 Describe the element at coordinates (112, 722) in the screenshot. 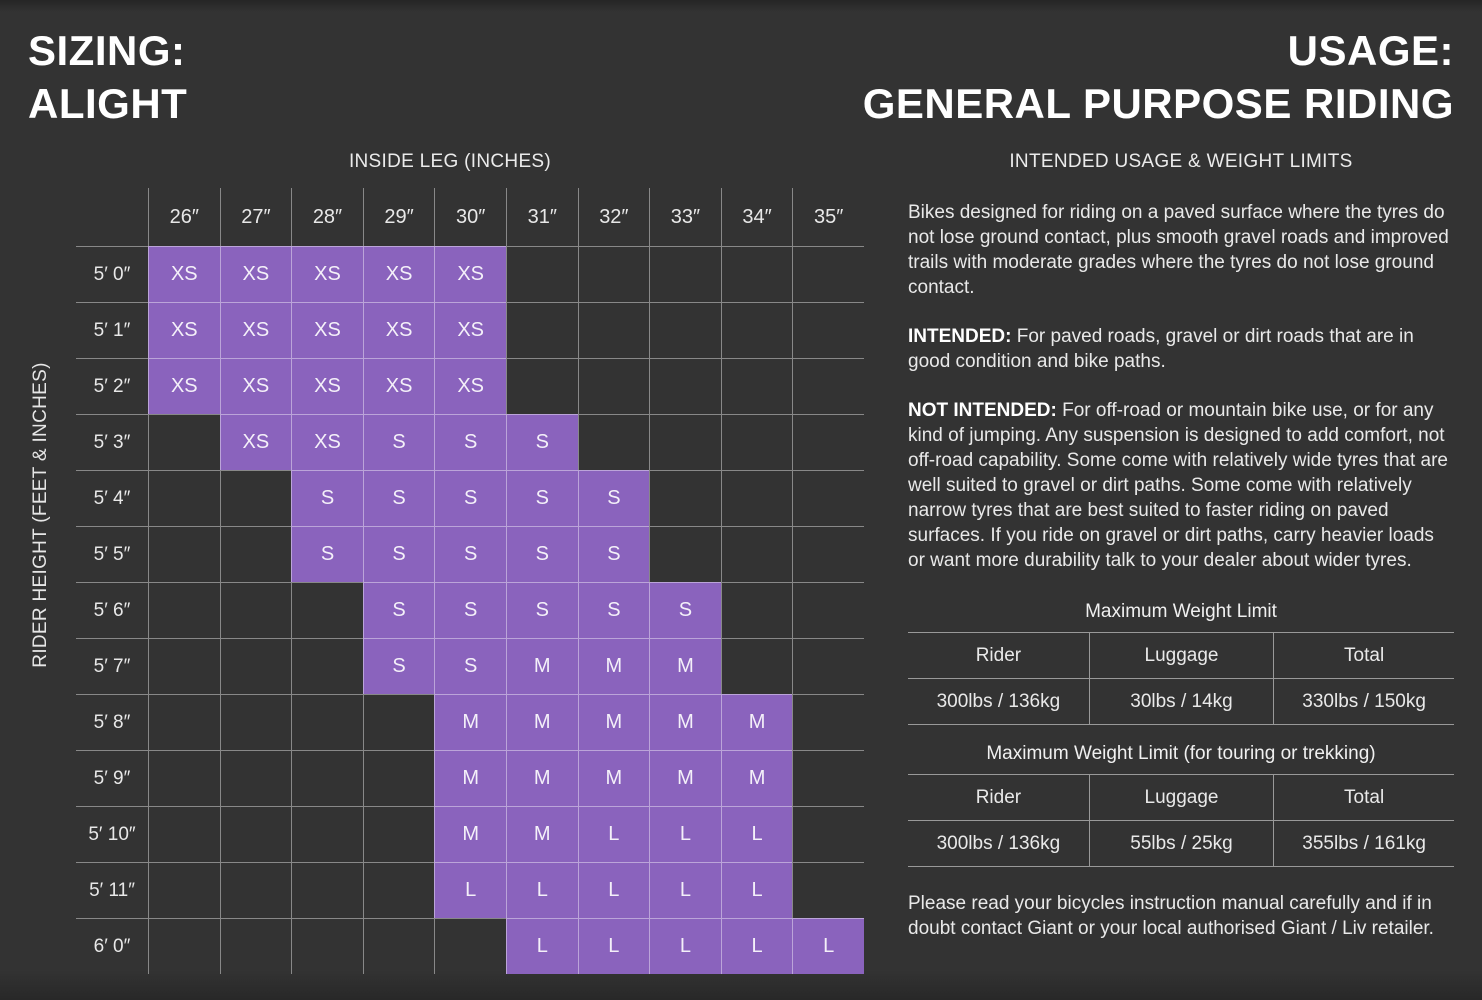

I see `rider-height-row-label: 5′ 8″` at that location.